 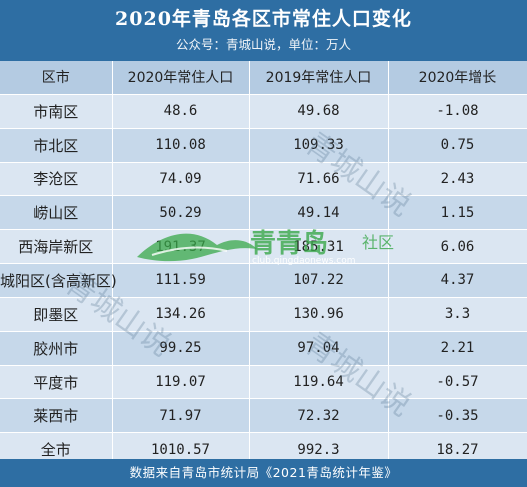 I want to click on cell-growth-2020: 2.21, so click(x=457, y=348).